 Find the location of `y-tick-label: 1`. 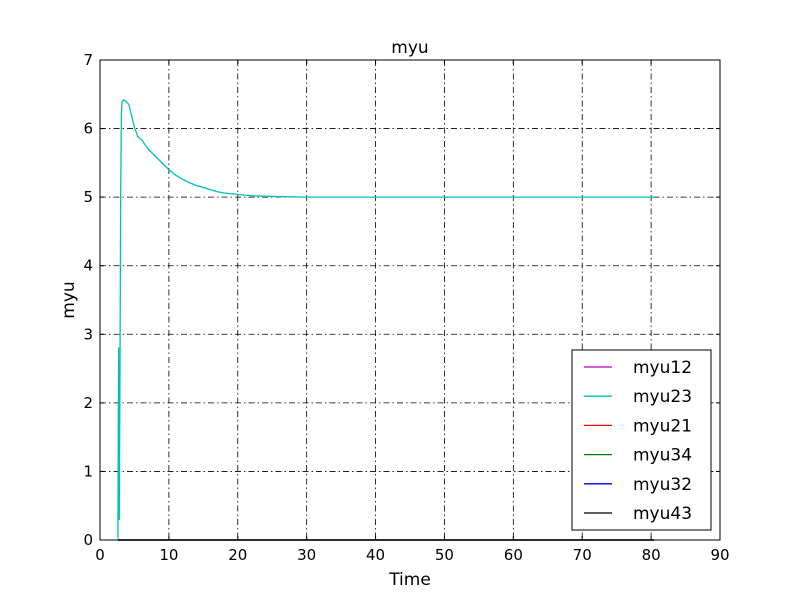

y-tick-label: 1 is located at coordinates (88, 471).